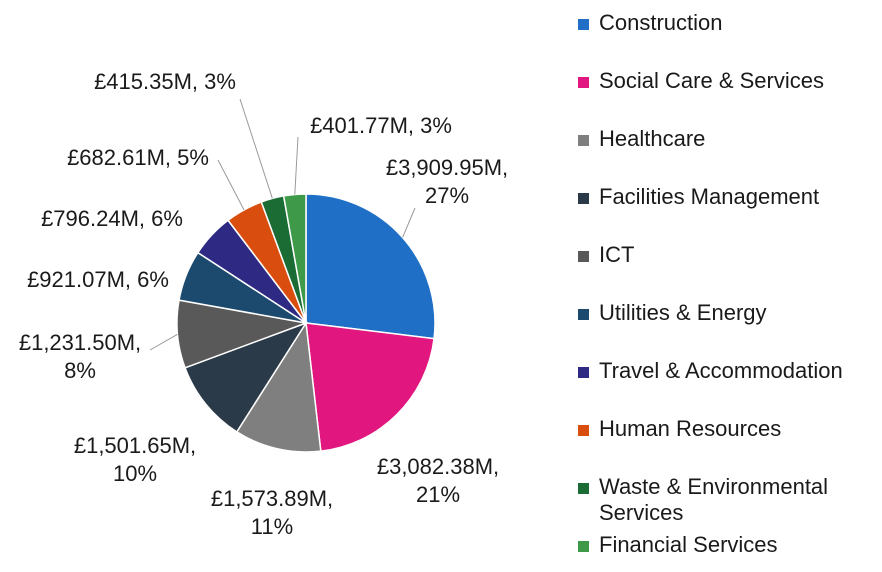 The height and width of the screenshot is (572, 882). Describe the element at coordinates (165, 81) in the screenshot. I see `data-label: £415.35M, 3%` at that location.